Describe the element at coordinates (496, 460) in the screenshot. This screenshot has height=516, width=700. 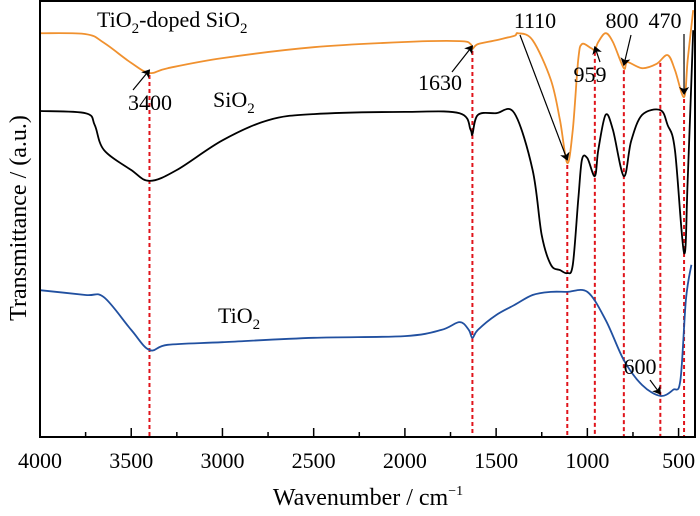
I see `x-tick-label: 1500` at that location.